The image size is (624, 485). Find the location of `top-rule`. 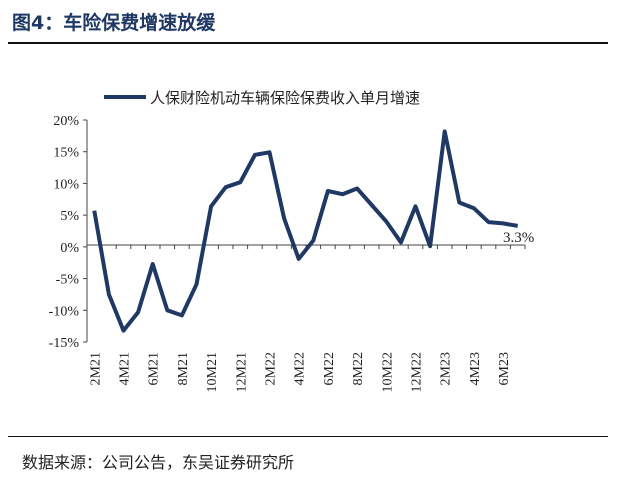

top-rule is located at coordinates (308, 43).